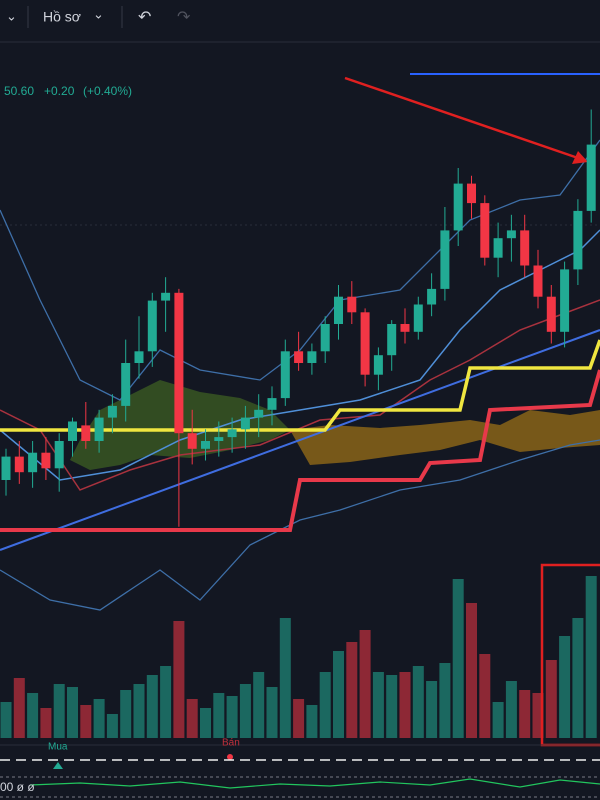  I want to click on buy-signal: Mua, so click(58, 747).